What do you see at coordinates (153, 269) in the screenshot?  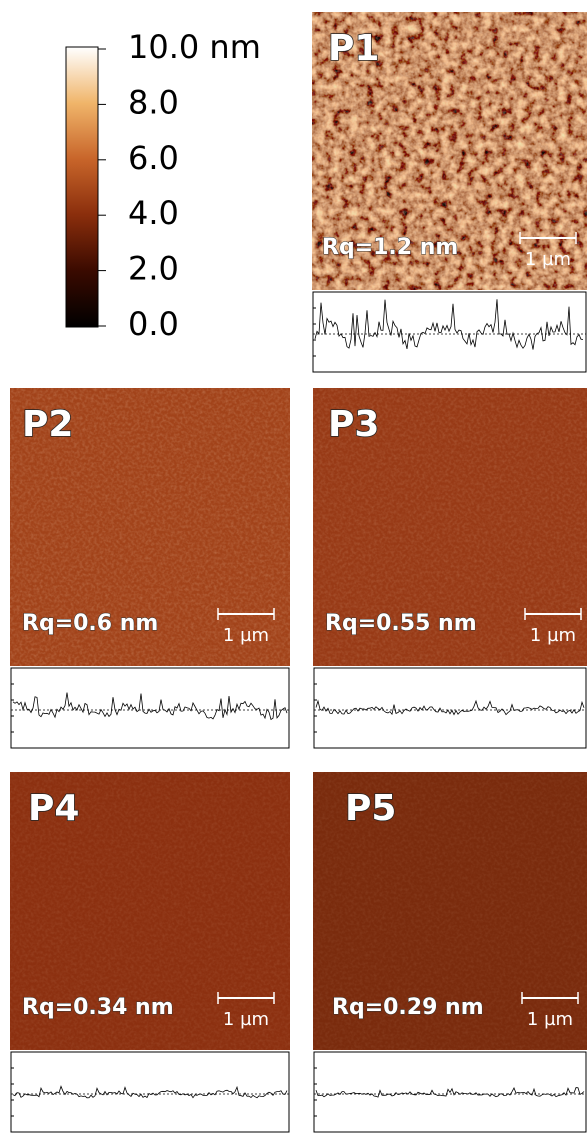 I see `tick-label: 2.0` at bounding box center [153, 269].